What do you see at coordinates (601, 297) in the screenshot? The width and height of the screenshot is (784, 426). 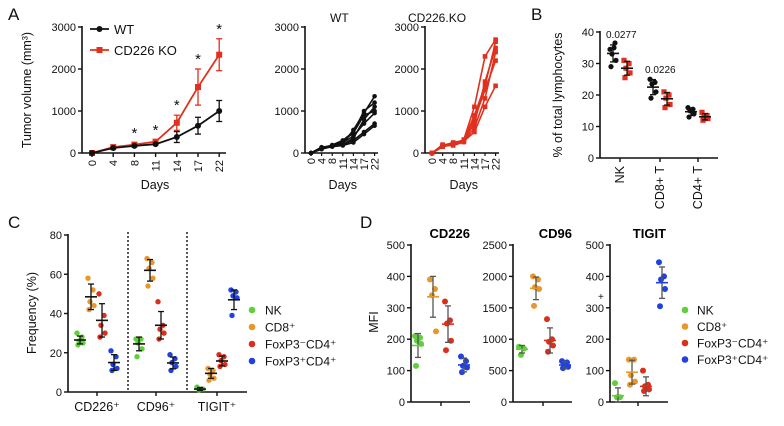 I see `plus-annotation: +` at bounding box center [601, 297].